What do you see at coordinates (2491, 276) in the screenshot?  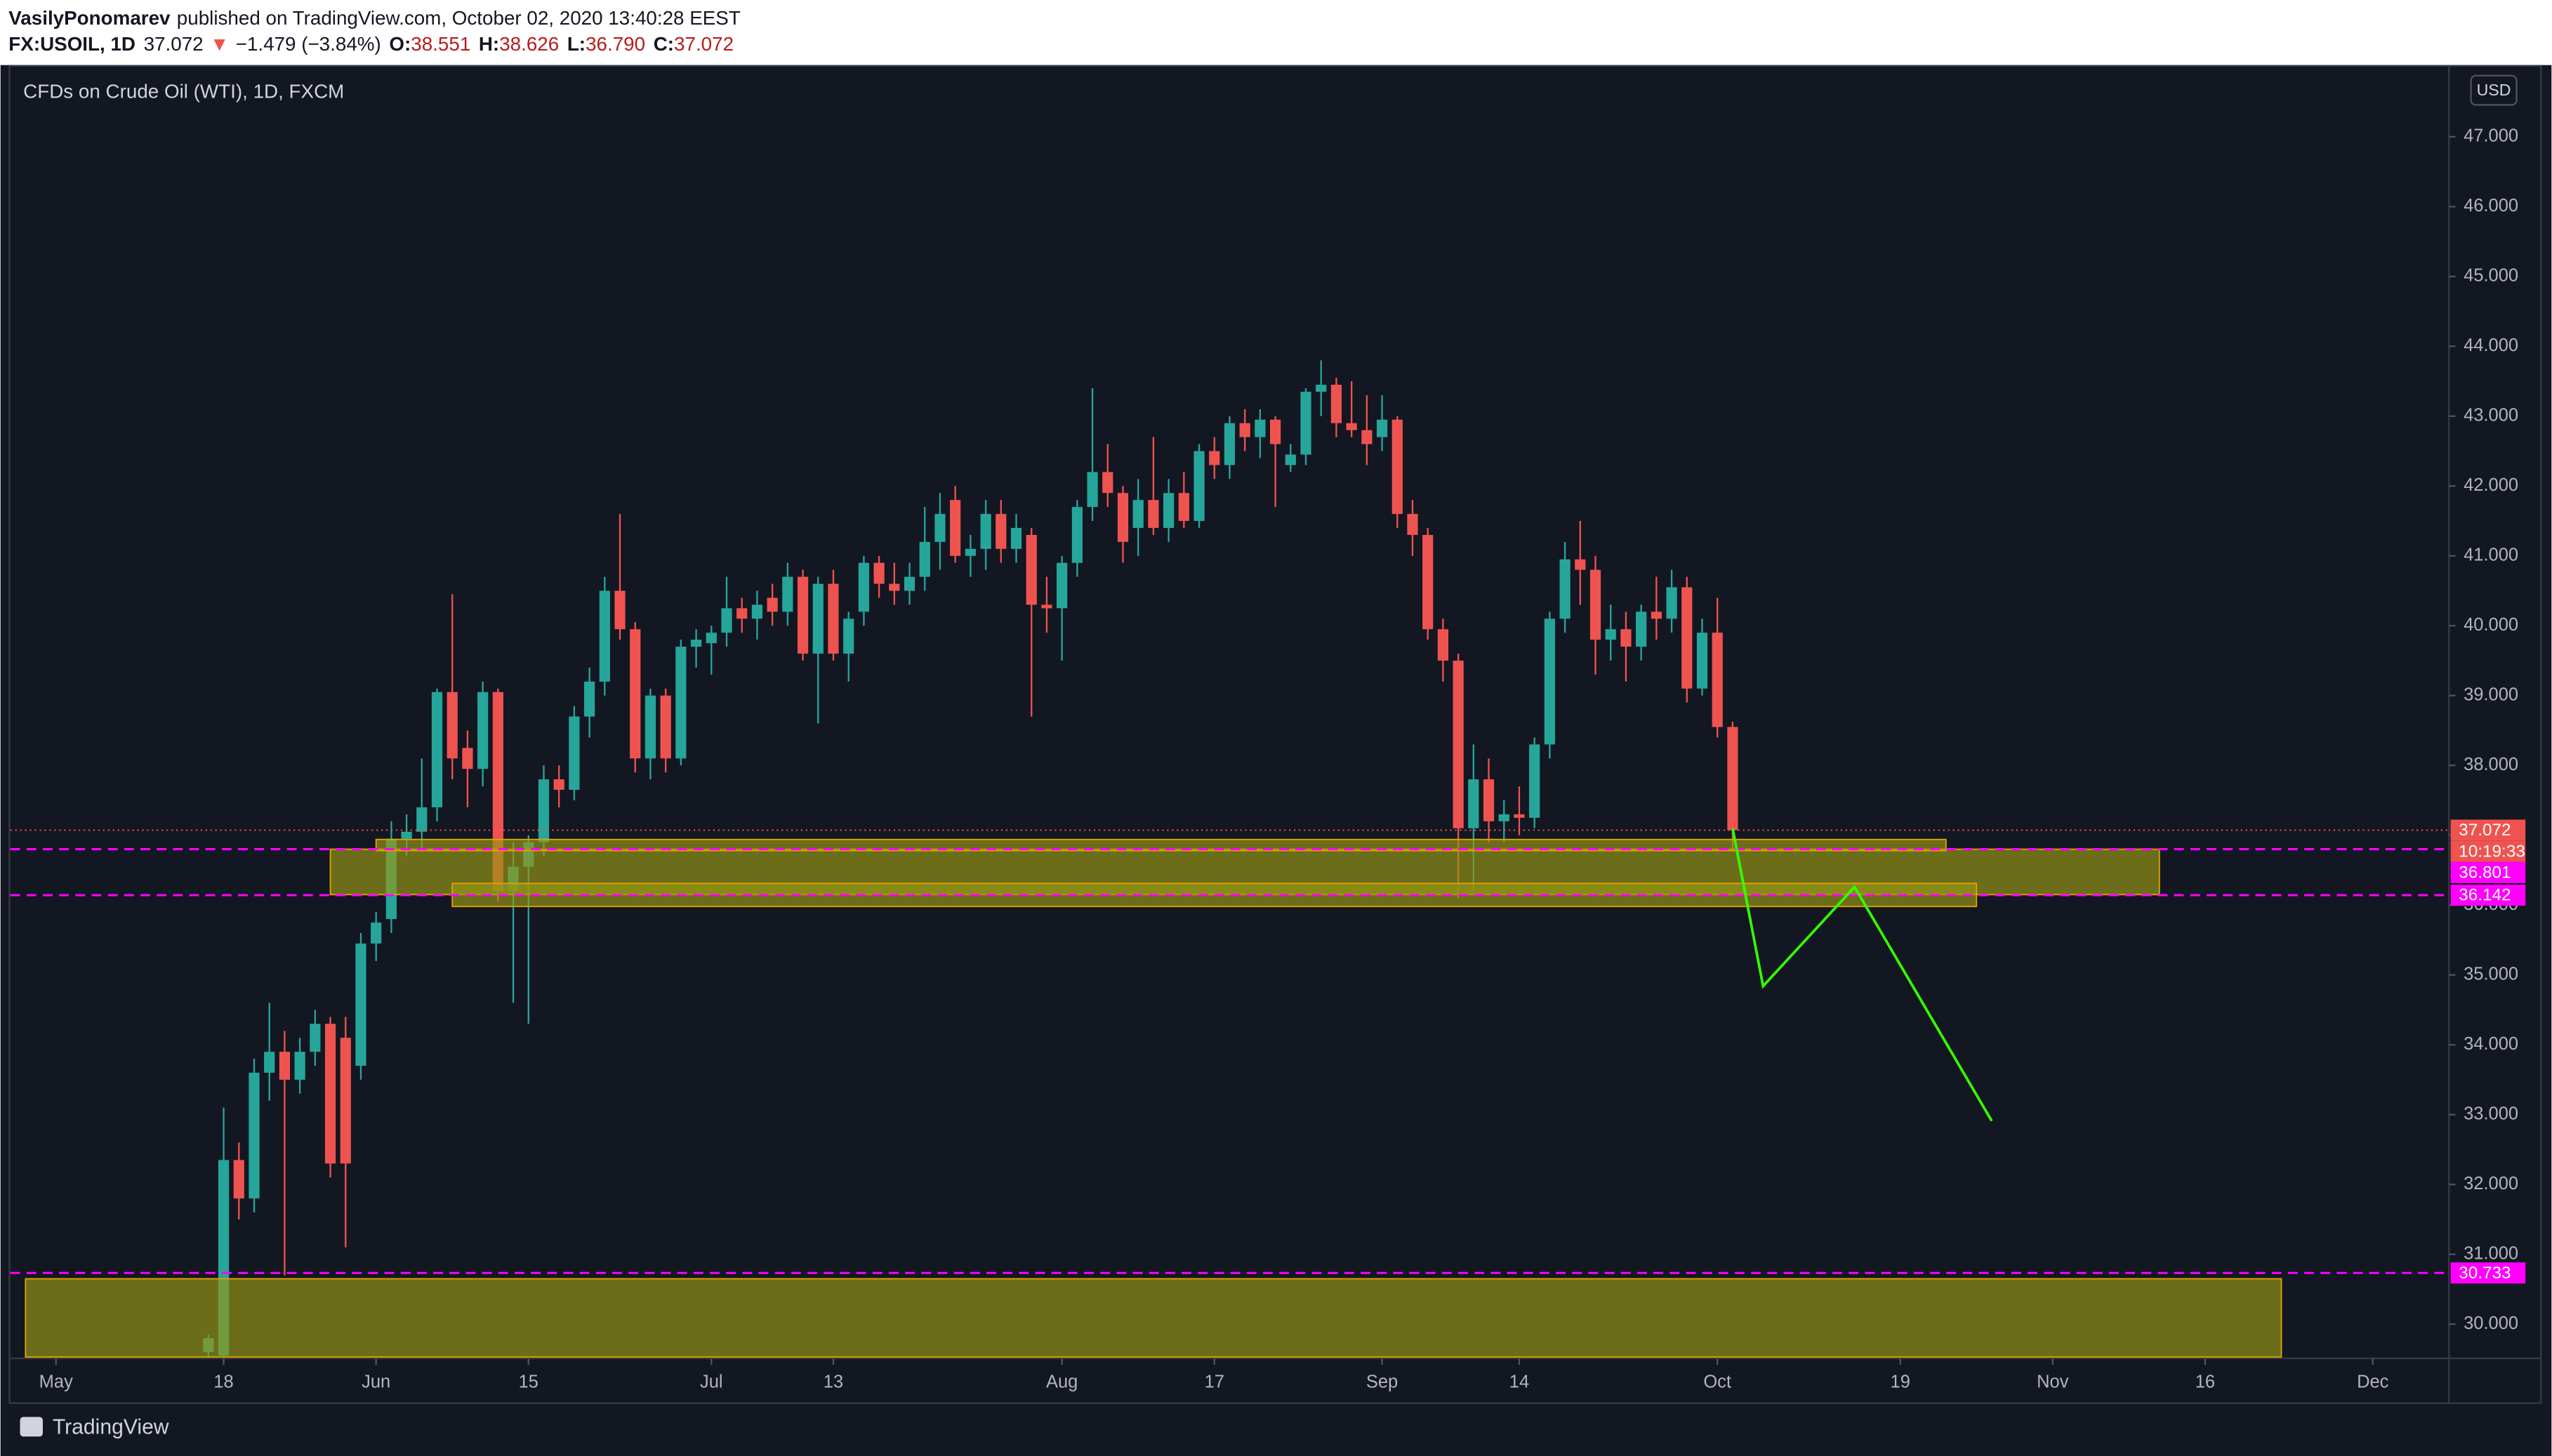 I see `y-tick-label: 45.000` at bounding box center [2491, 276].